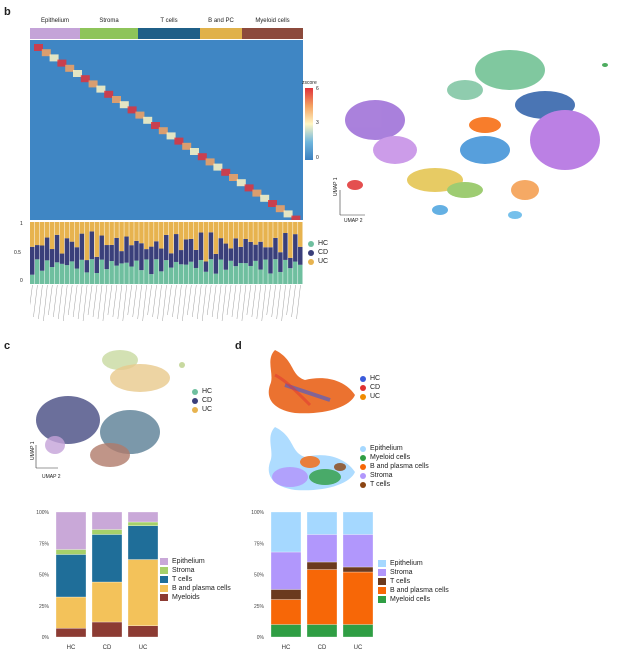 The height and width of the screenshot is (660, 619). What do you see at coordinates (44, 576) in the screenshot?
I see `stack-ytick: 50%` at bounding box center [44, 576].